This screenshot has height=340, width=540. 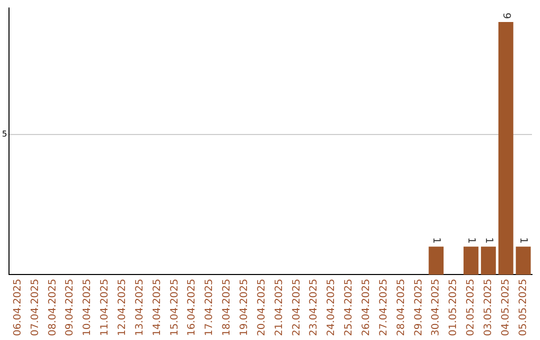 What do you see at coordinates (384, 307) in the screenshot?
I see `x-tick-label: 27.04.2025` at bounding box center [384, 307].